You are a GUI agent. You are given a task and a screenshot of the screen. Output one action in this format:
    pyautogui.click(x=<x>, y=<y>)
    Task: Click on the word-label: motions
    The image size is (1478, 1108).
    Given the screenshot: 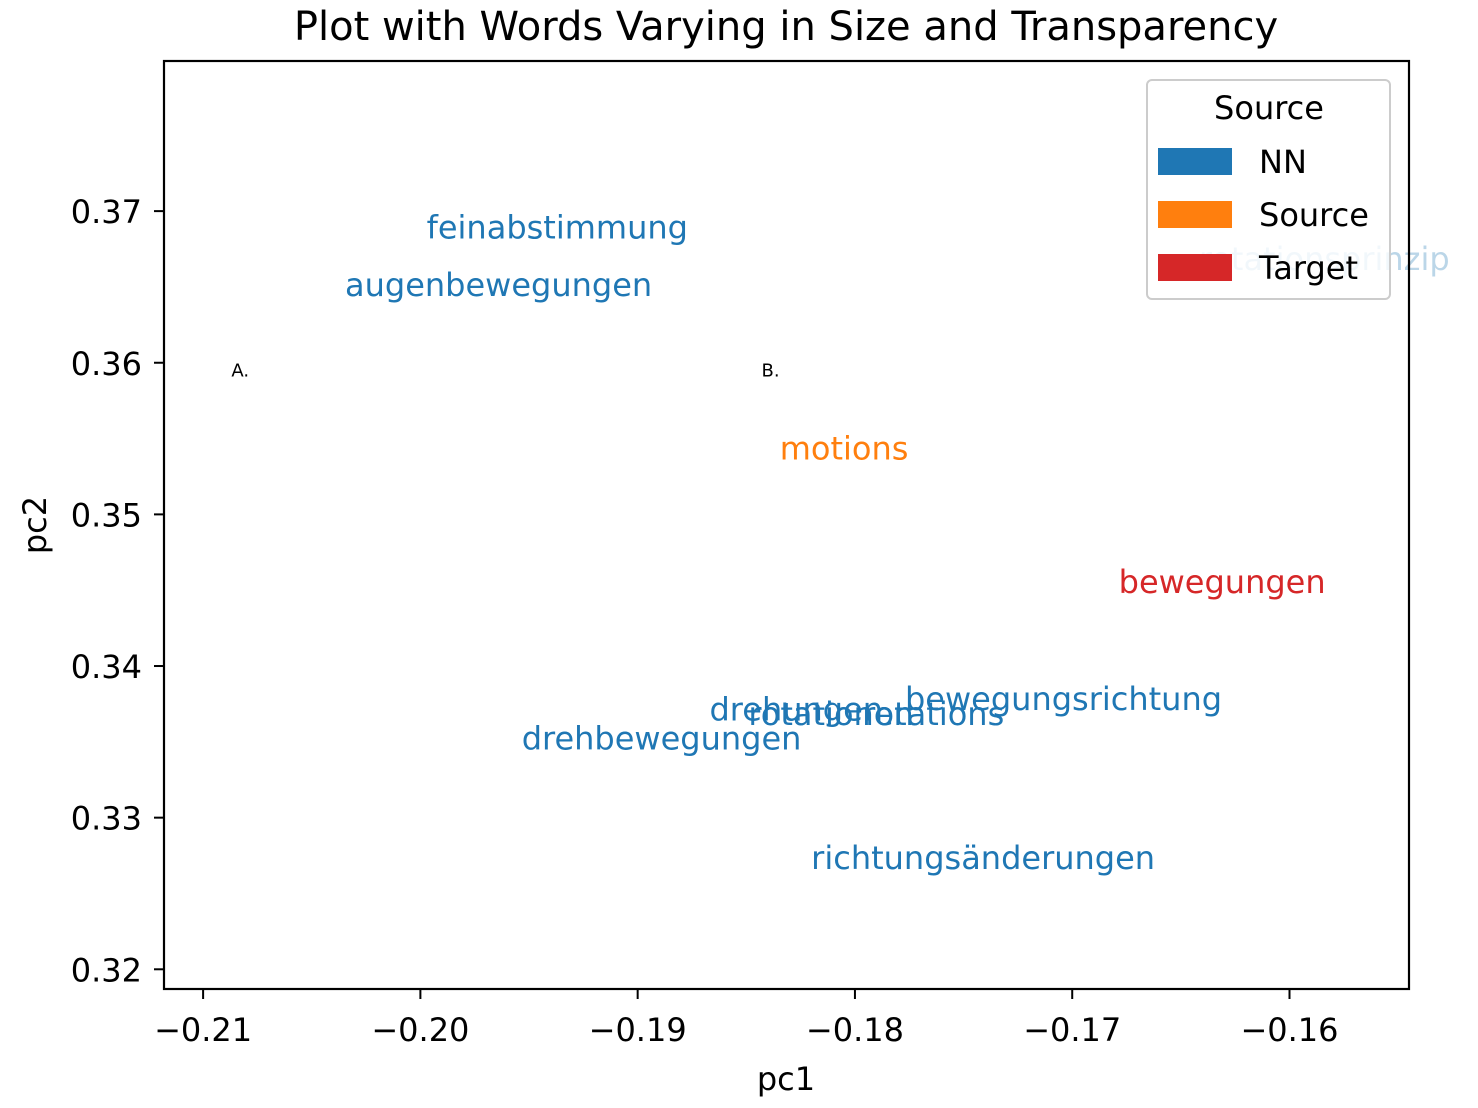 What is the action you would take?
    pyautogui.click(x=844, y=449)
    